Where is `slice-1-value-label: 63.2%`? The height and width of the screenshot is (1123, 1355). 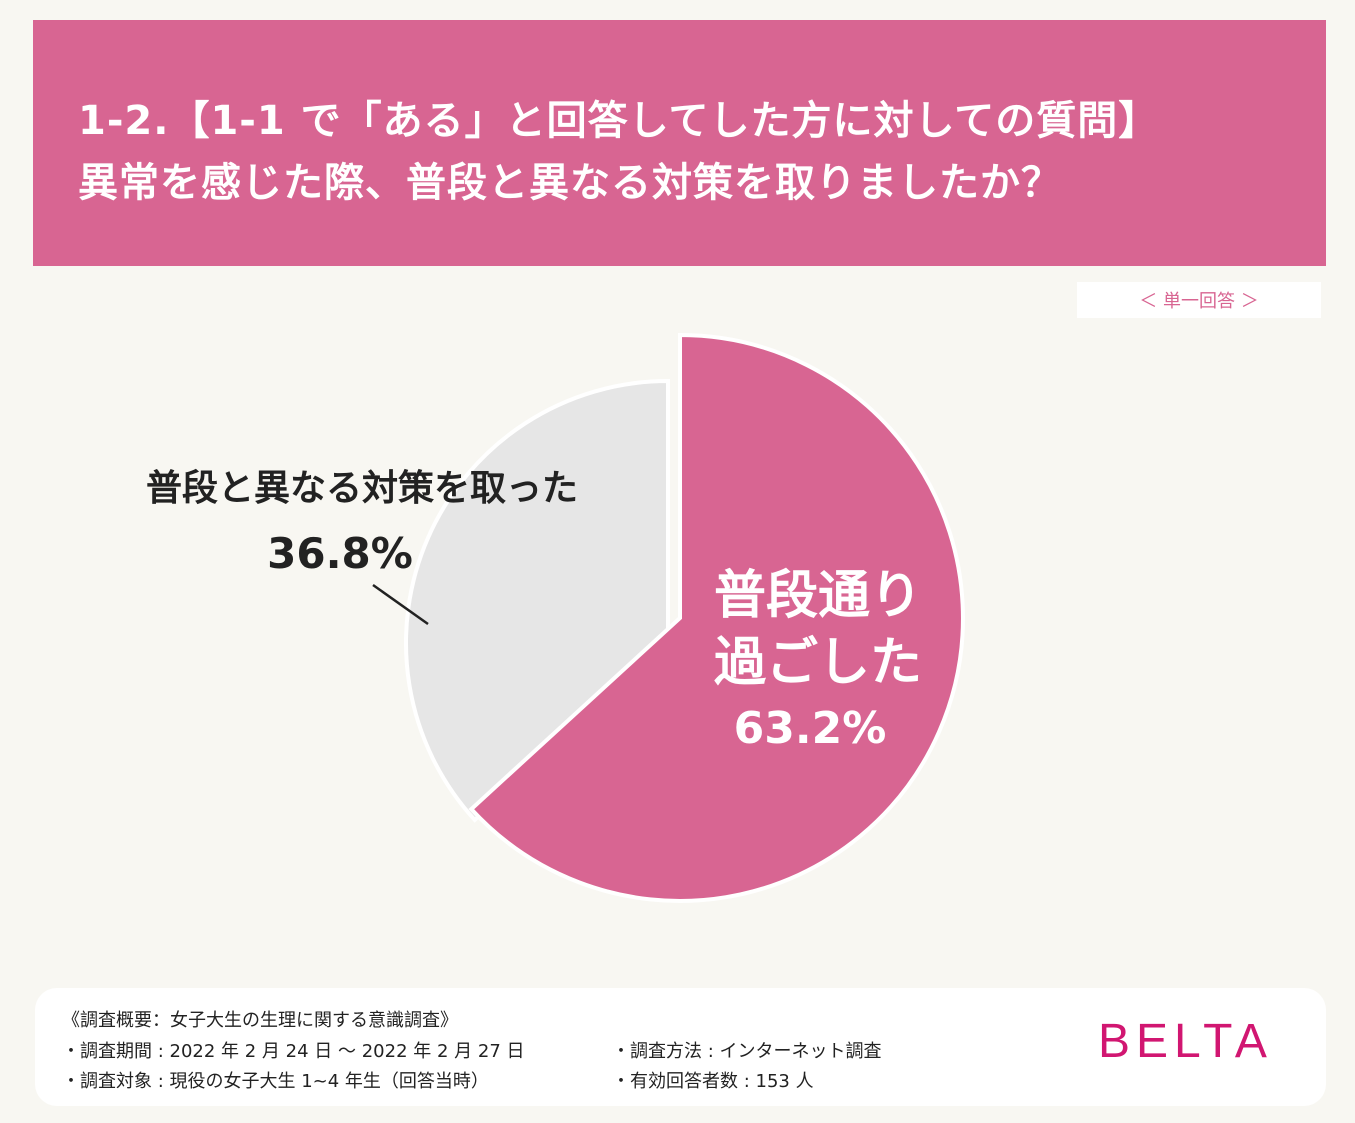
slice-1-value-label: 63.2% is located at coordinates (810, 728).